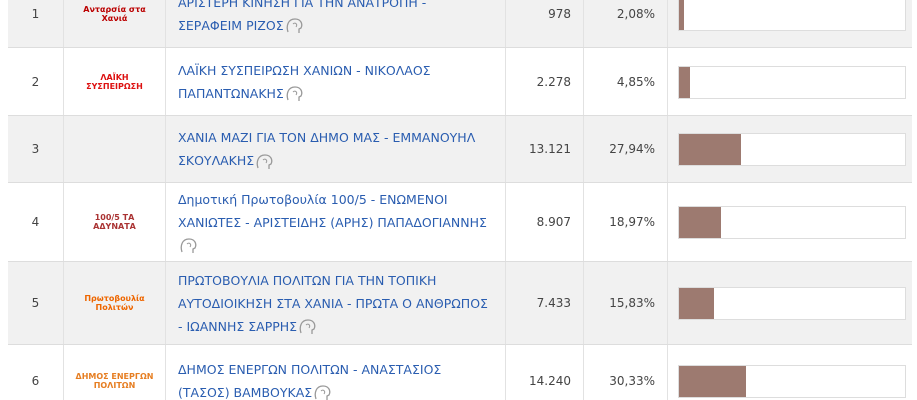  What do you see at coordinates (36, 372) in the screenshot?
I see `rank: 6` at bounding box center [36, 372].